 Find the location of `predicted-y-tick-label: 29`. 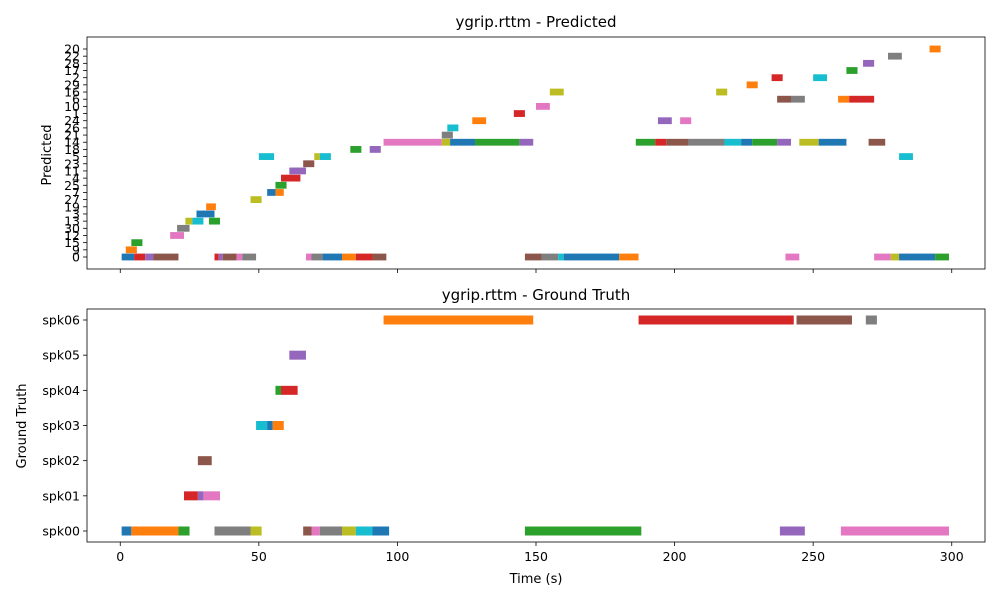

predicted-y-tick-label: 29 is located at coordinates (72, 84).